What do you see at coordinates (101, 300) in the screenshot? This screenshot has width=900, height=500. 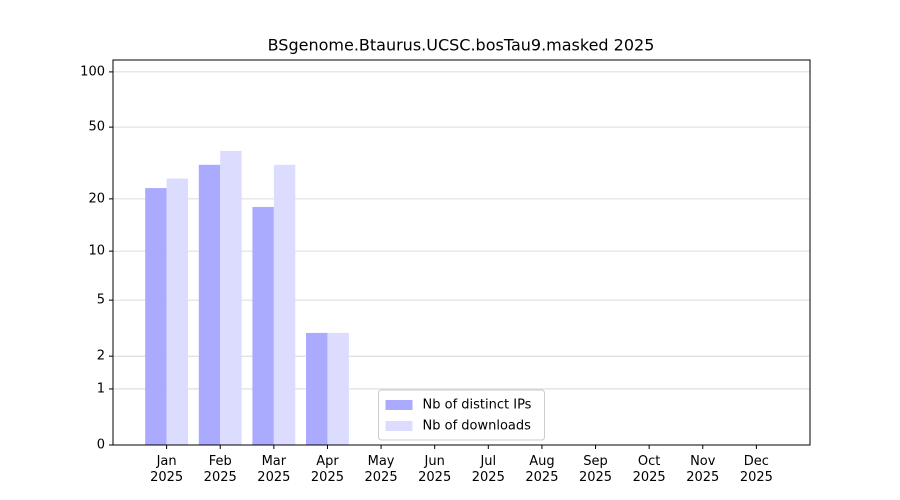 I see `y-tick-label: 5` at bounding box center [101, 300].